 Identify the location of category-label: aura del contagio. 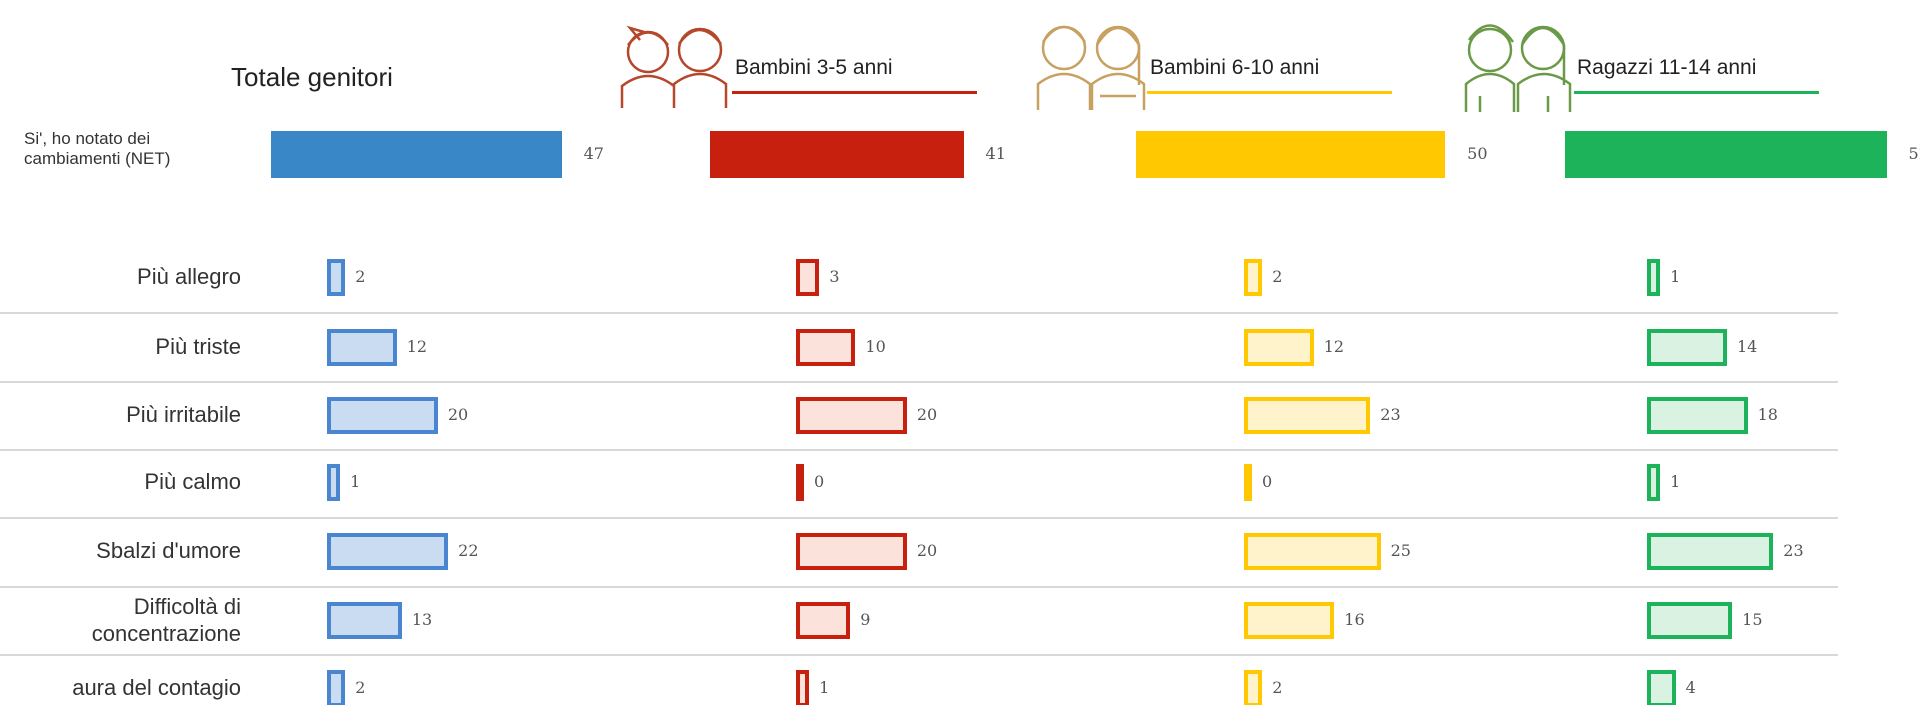
(156, 687).